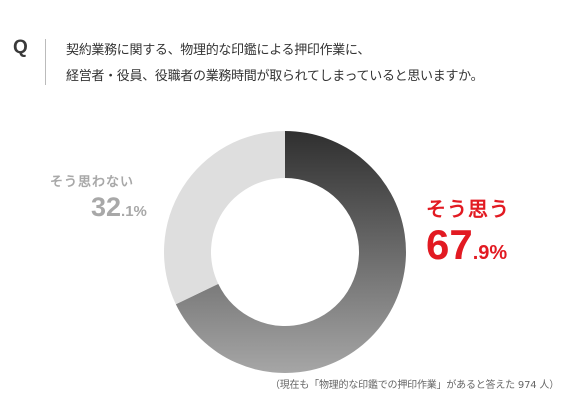  I want to click on slice-value-no: 32.1%, so click(119, 209).